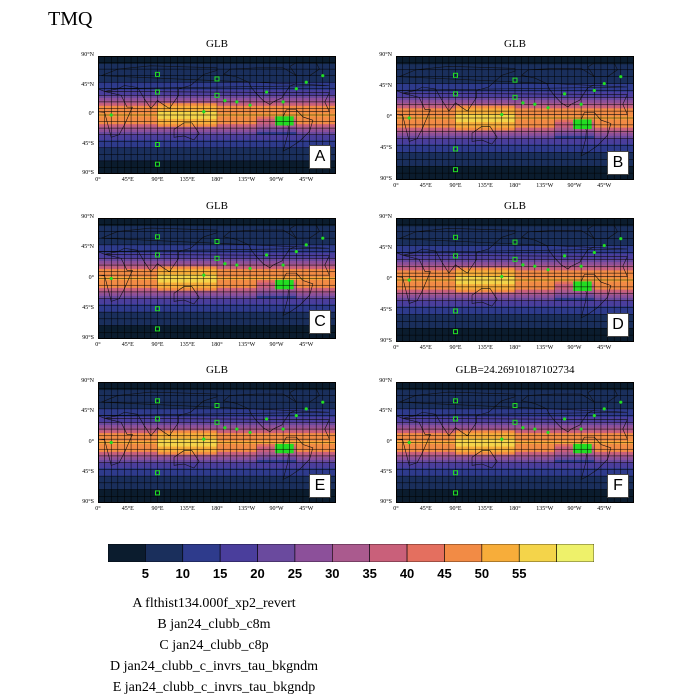 The image size is (700, 700). Describe the element at coordinates (88, 338) in the screenshot. I see `y-tick-label: 90°S` at that location.